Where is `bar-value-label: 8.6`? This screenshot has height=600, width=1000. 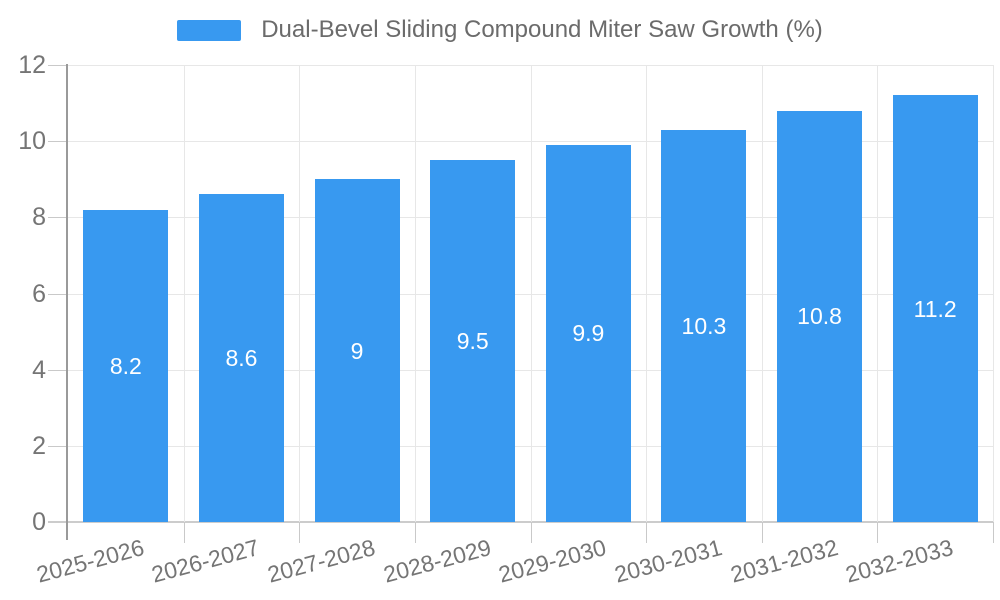
bar-value-label: 8.6 is located at coordinates (241, 358).